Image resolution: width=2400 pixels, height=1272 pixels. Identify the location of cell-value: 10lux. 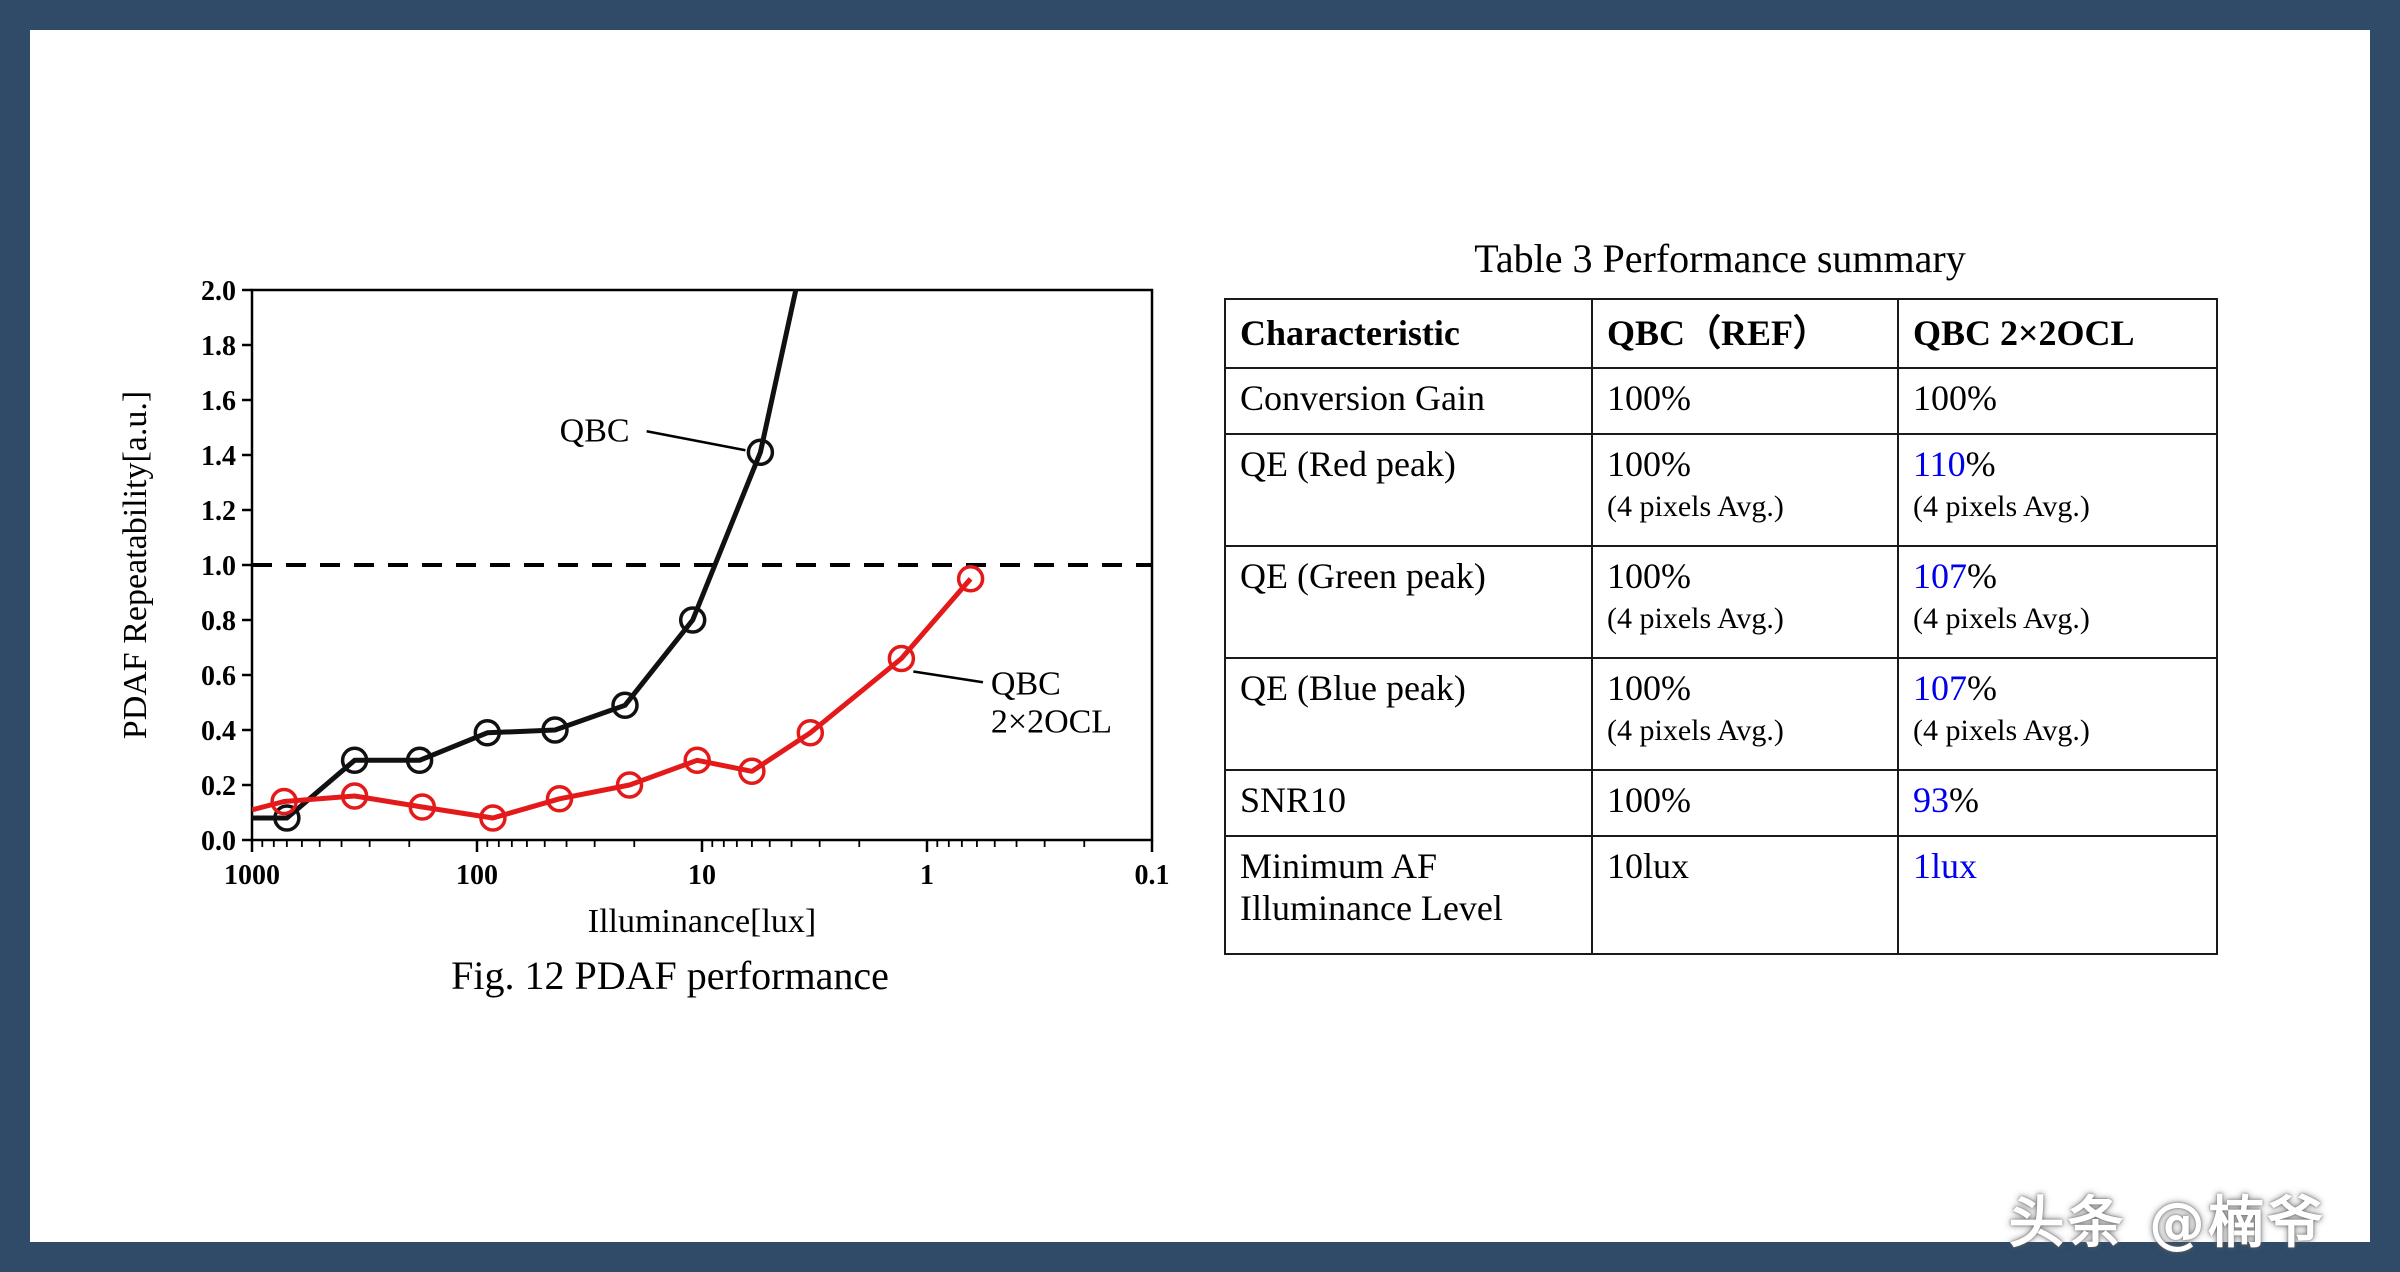
(1648, 866).